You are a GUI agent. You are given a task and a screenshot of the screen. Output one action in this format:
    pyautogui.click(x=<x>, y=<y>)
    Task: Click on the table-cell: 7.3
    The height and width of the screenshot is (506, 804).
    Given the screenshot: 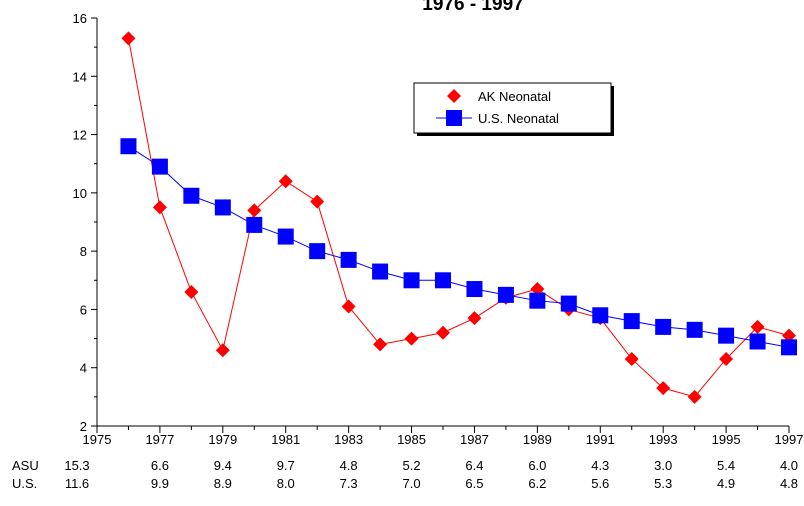 What is the action you would take?
    pyautogui.click(x=349, y=483)
    